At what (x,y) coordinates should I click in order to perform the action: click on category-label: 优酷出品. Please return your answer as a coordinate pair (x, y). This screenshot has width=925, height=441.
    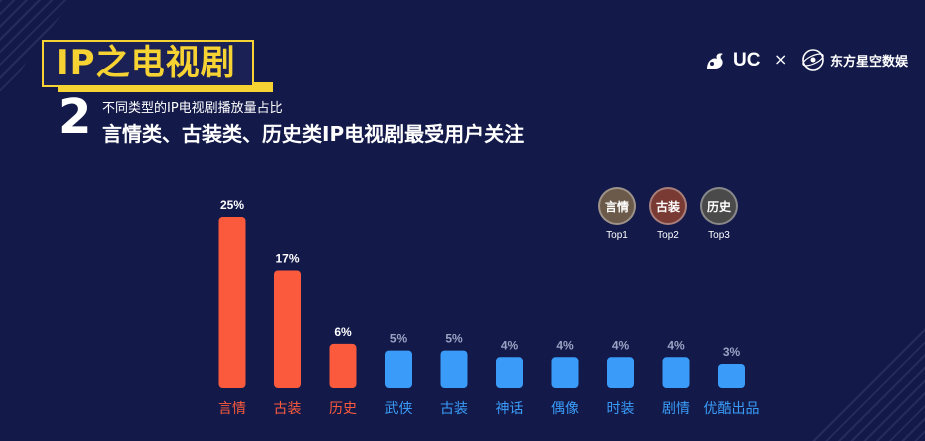
    Looking at the image, I should click on (732, 409).